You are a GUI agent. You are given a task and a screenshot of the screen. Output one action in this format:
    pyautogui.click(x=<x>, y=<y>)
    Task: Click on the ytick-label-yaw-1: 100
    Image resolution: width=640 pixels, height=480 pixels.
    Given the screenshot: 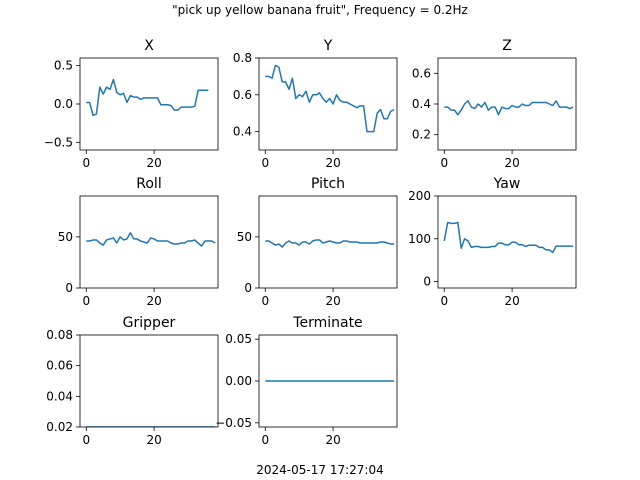 What is the action you would take?
    pyautogui.click(x=419, y=239)
    